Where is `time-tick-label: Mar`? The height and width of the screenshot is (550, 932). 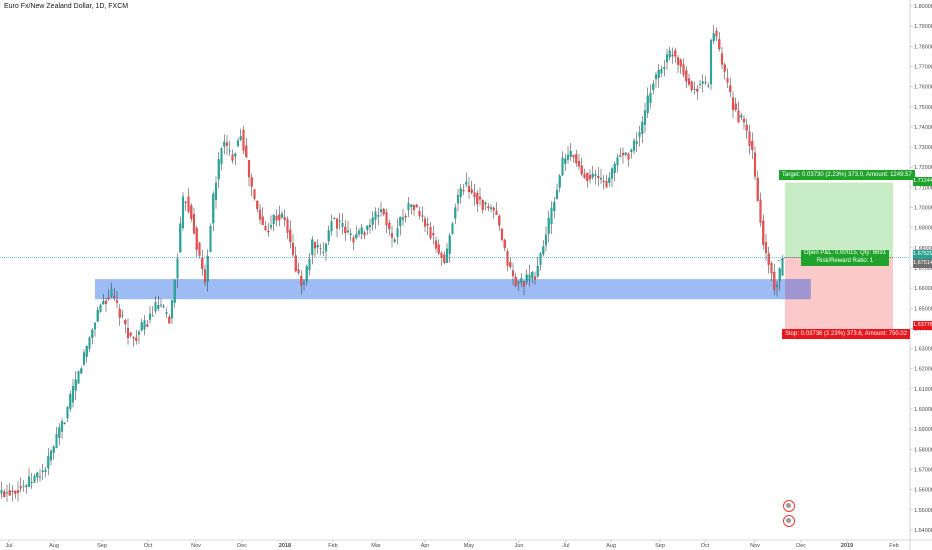
time-tick-label: Mar is located at coordinates (376, 546).